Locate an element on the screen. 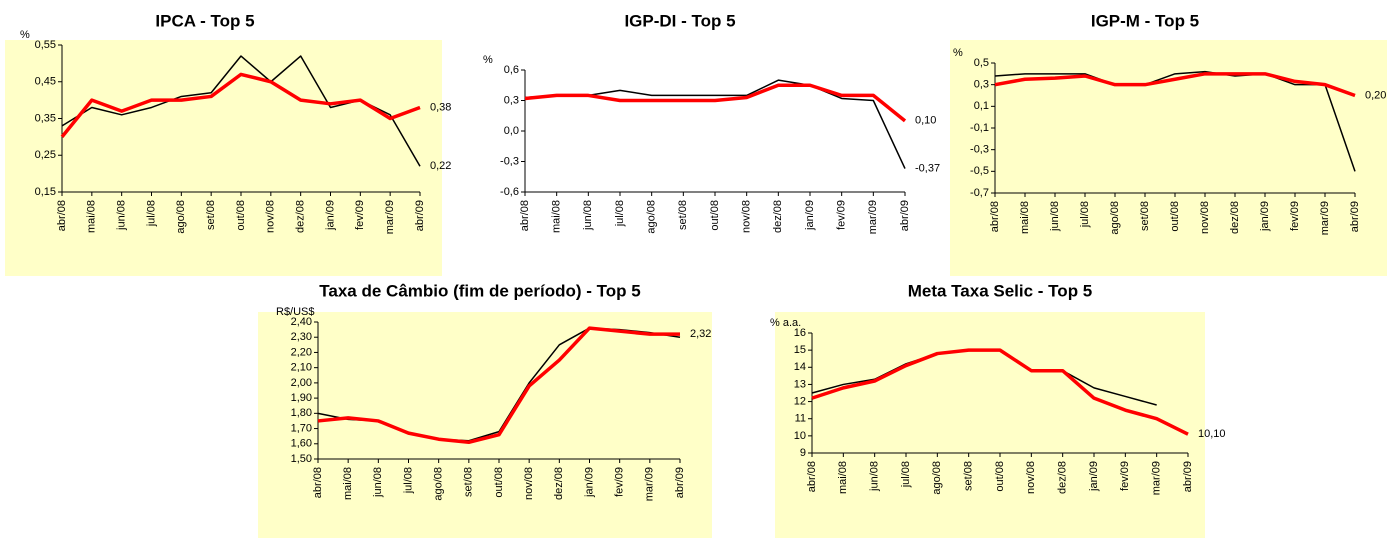  y-tick-label: 1,90 is located at coordinates (301, 398).